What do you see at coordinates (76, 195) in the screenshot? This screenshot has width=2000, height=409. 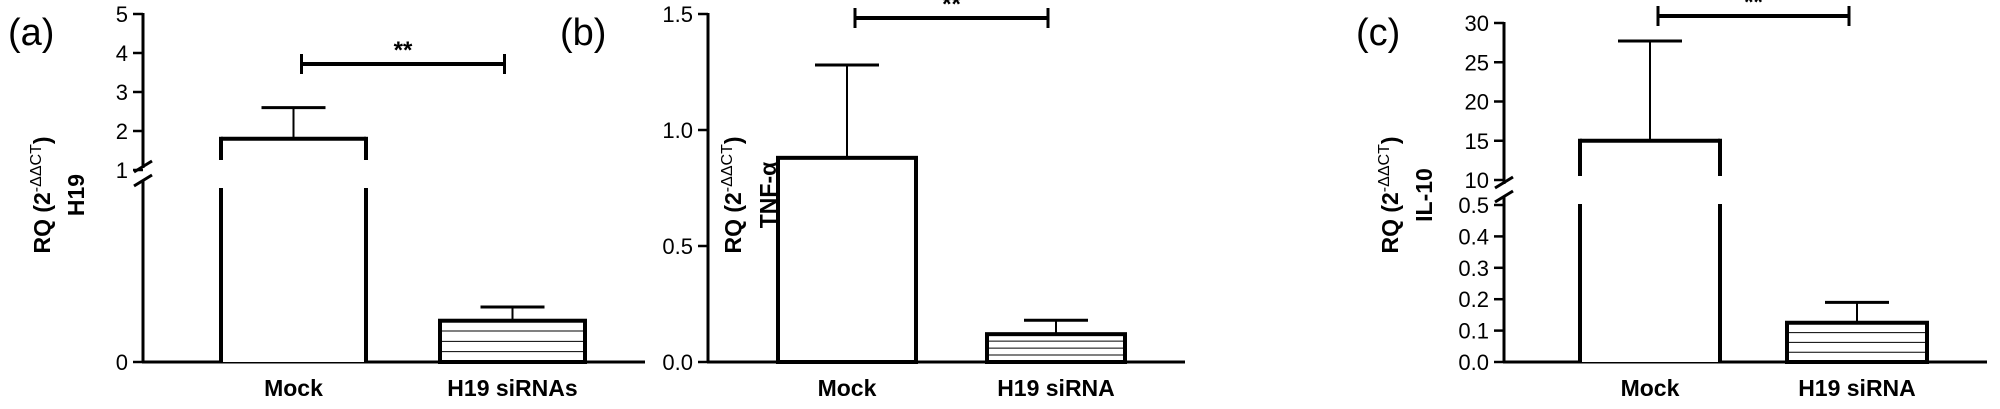 I see `y-axis-gene-label: H19` at bounding box center [76, 195].